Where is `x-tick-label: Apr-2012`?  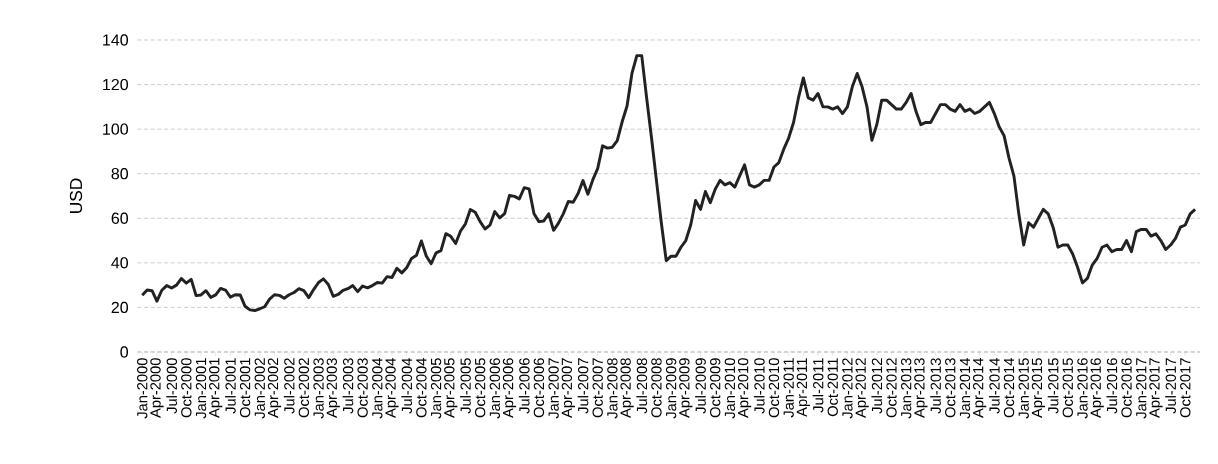
x-tick-label: Apr-2012 is located at coordinates (862, 388).